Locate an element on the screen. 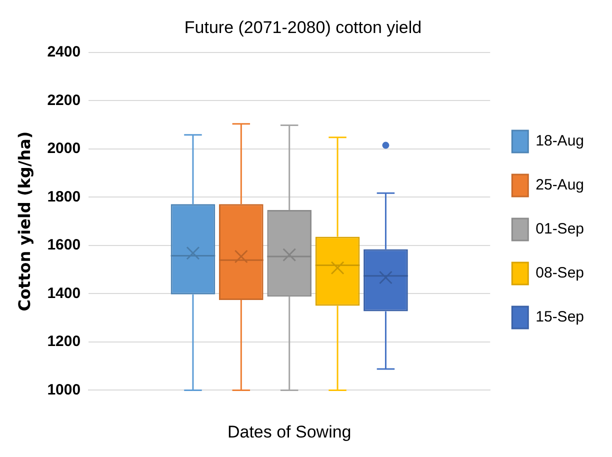 Image resolution: width=612 pixels, height=457 pixels. y-tick-label: 2400 is located at coordinates (64, 52).